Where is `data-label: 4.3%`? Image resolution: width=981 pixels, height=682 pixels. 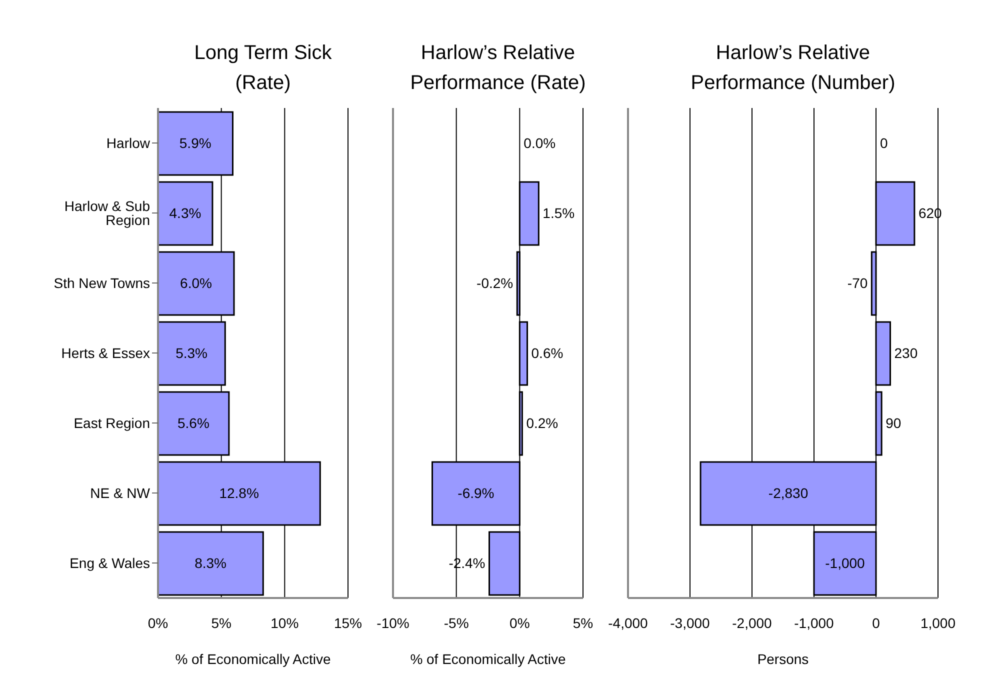 data-label: 4.3% is located at coordinates (185, 213).